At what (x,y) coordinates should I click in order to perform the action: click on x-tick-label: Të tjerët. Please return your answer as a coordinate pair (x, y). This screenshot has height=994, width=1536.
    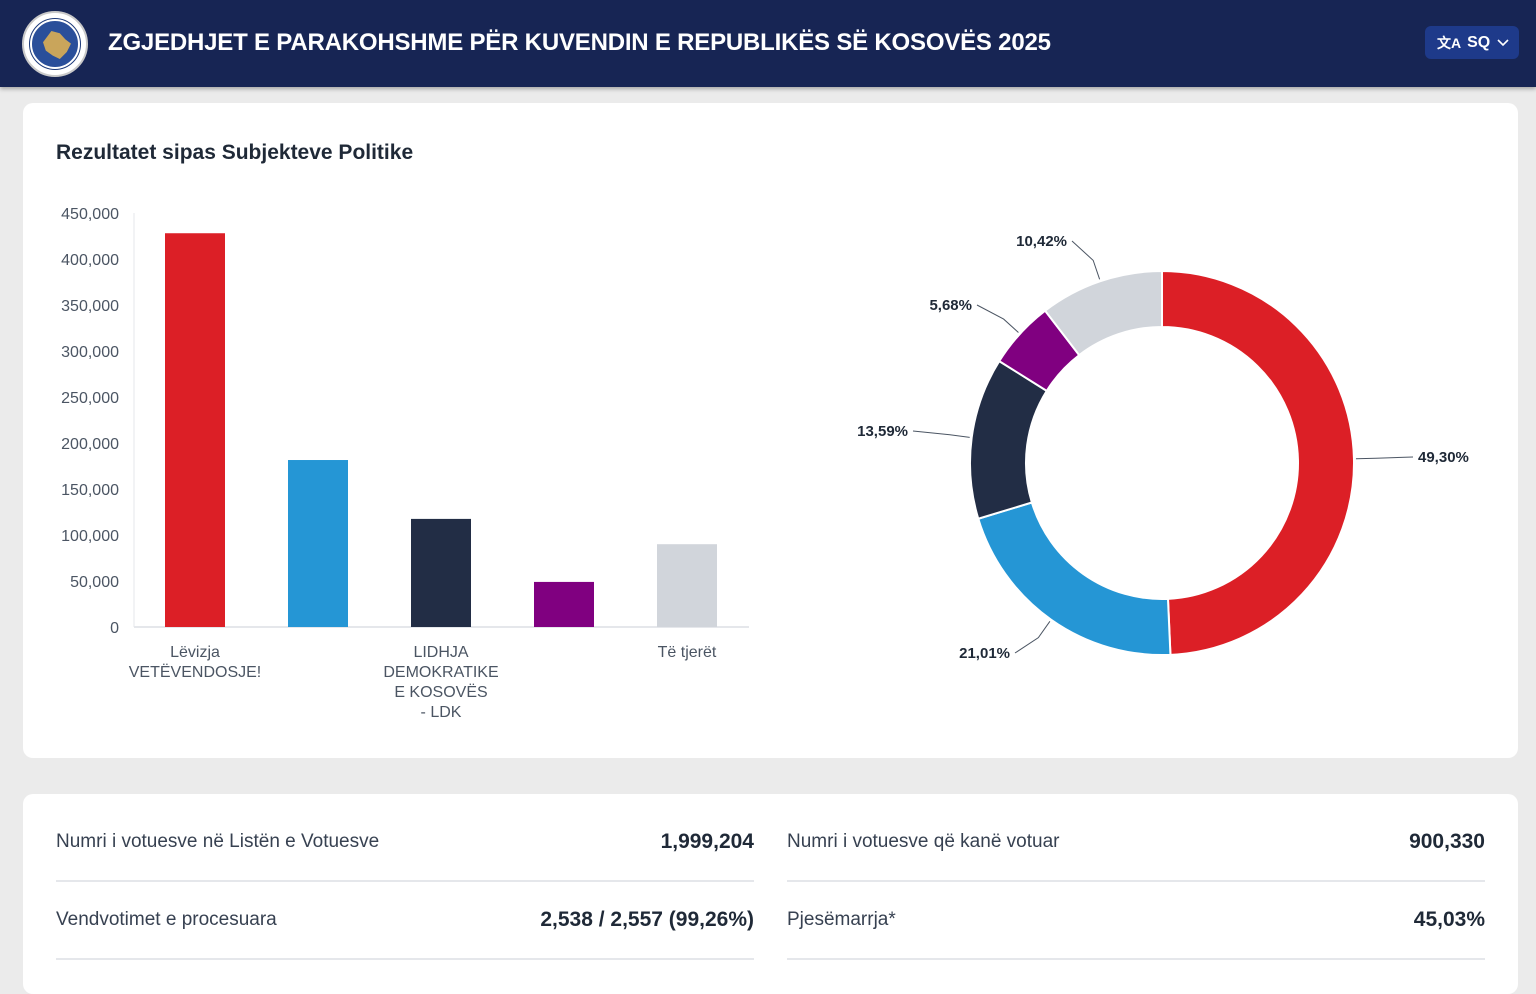
    Looking at the image, I should click on (687, 652).